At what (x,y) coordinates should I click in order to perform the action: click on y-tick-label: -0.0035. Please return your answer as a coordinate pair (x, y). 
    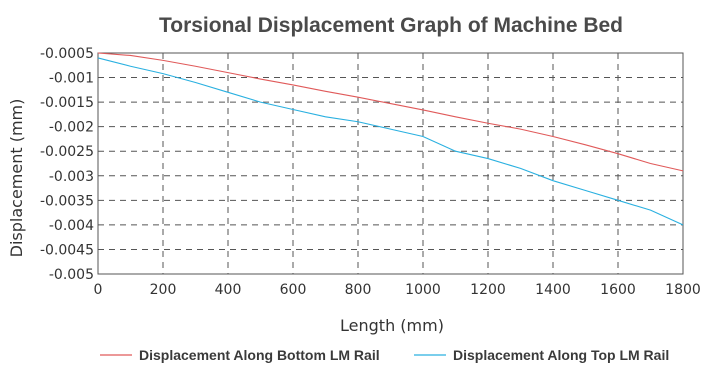
    Looking at the image, I should click on (67, 201).